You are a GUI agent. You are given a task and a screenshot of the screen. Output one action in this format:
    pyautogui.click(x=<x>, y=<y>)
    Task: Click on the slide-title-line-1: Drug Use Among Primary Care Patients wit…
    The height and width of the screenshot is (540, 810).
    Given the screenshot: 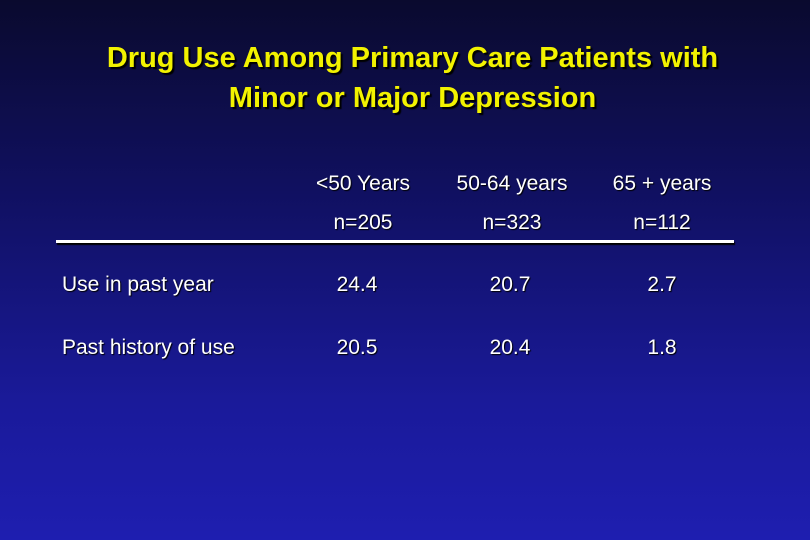 What is the action you would take?
    pyautogui.click(x=412, y=58)
    